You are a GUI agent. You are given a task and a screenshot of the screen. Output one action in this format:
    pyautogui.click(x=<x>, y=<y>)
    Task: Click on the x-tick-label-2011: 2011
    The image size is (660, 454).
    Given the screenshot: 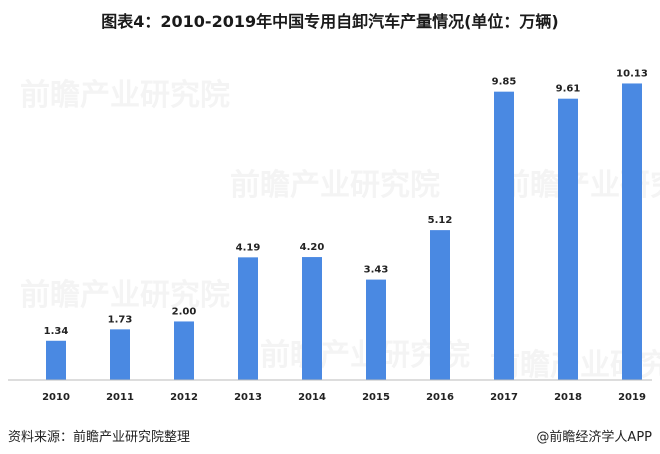 What is the action you would take?
    pyautogui.click(x=120, y=397)
    